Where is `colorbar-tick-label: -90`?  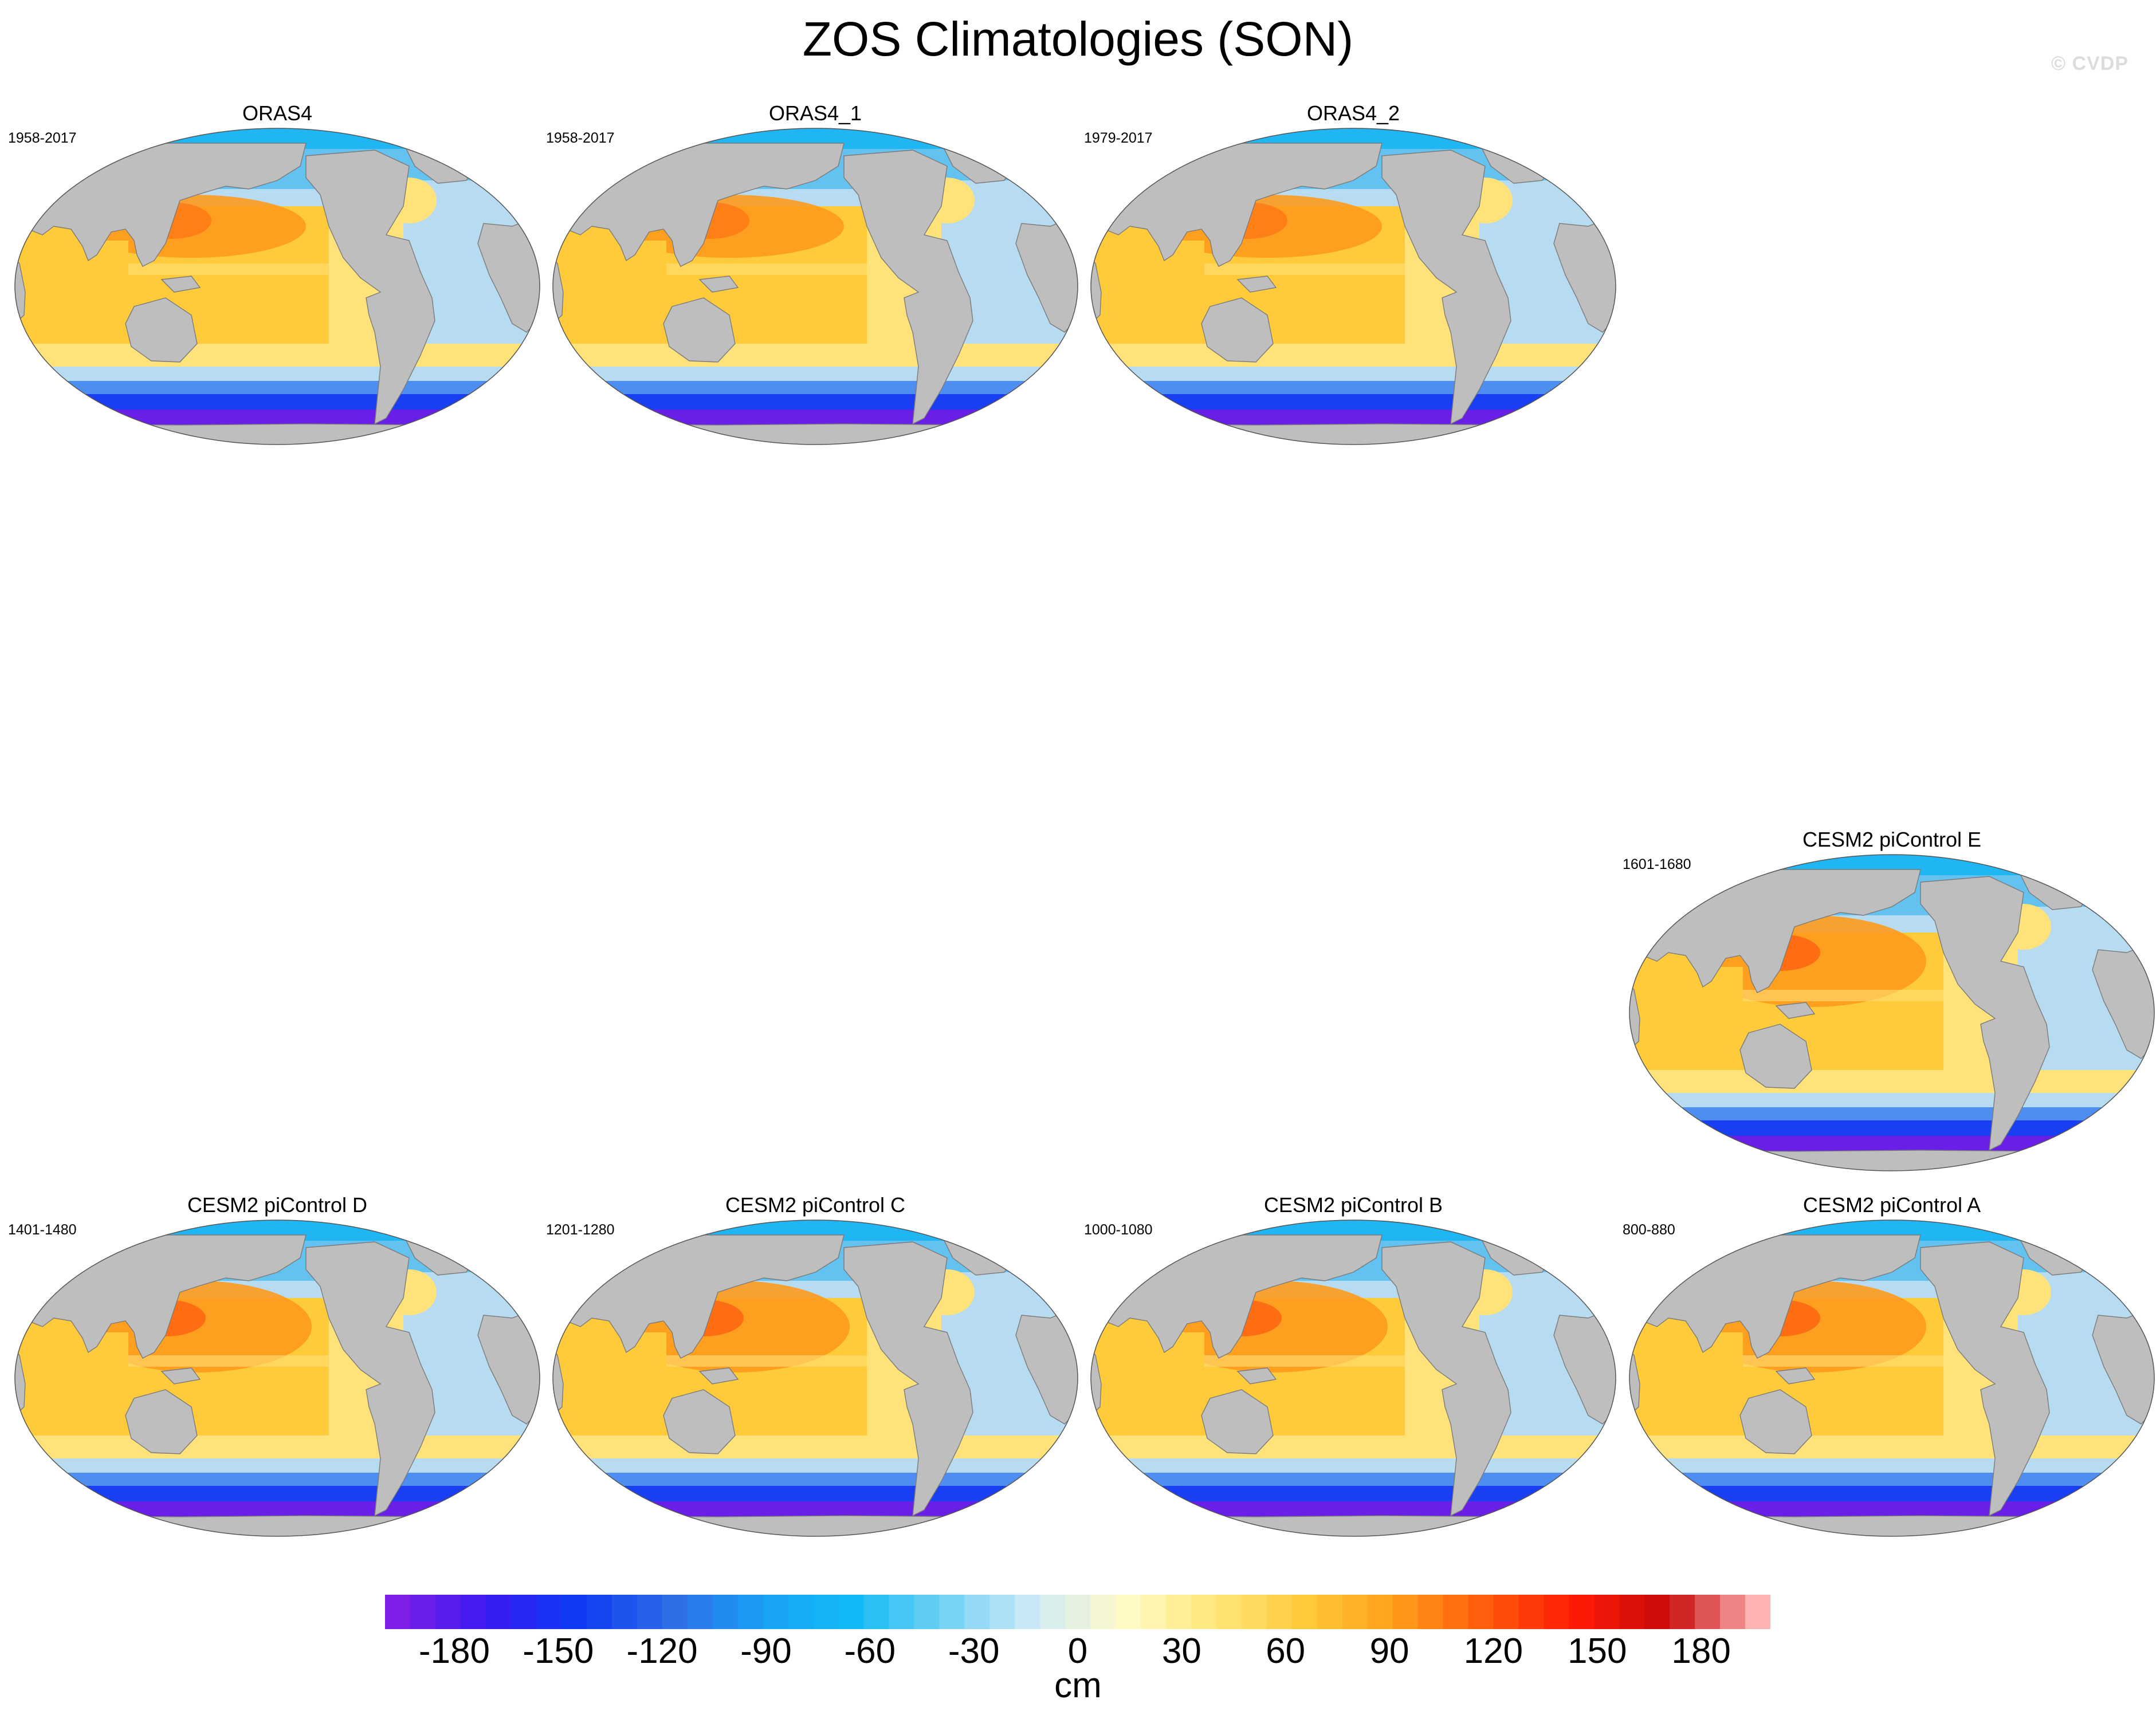
colorbar-tick-label: -90 is located at coordinates (766, 1651).